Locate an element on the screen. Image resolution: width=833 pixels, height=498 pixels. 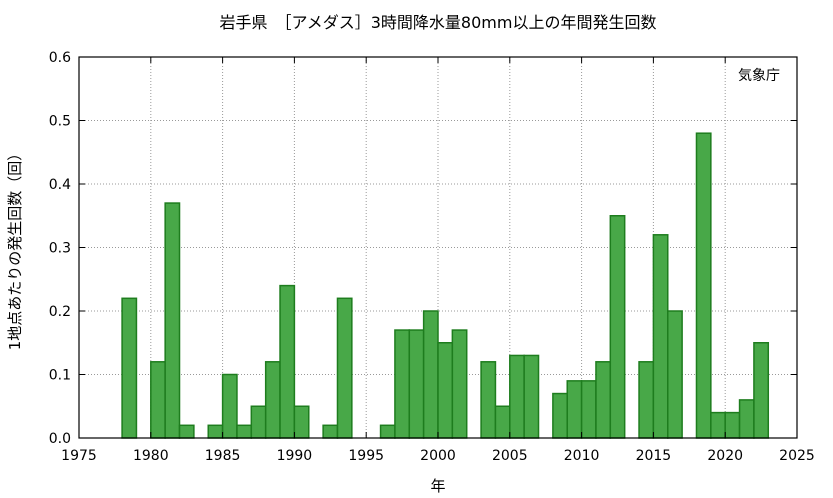
bar-2003 is located at coordinates (488, 400).